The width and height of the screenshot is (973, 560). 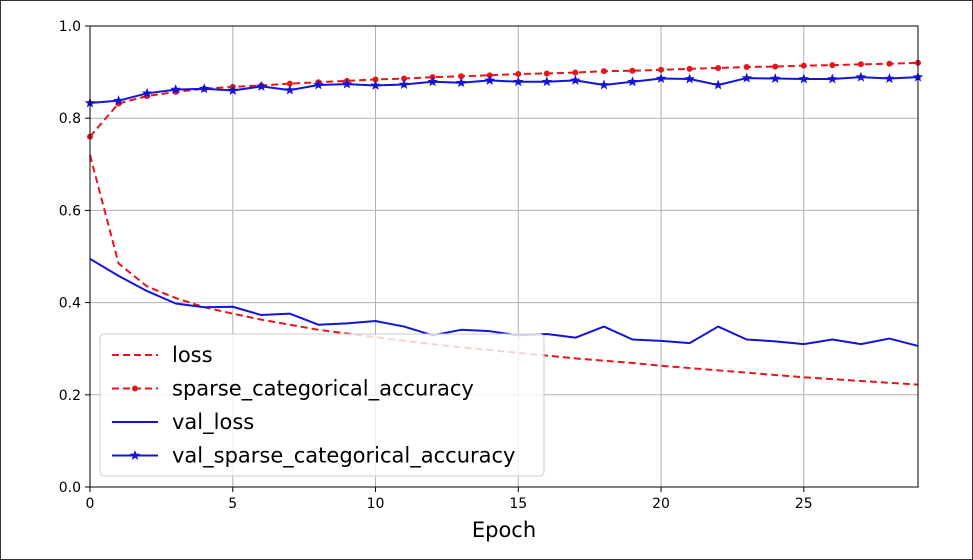 I want to click on x-tick-label: 5, so click(x=232, y=504).